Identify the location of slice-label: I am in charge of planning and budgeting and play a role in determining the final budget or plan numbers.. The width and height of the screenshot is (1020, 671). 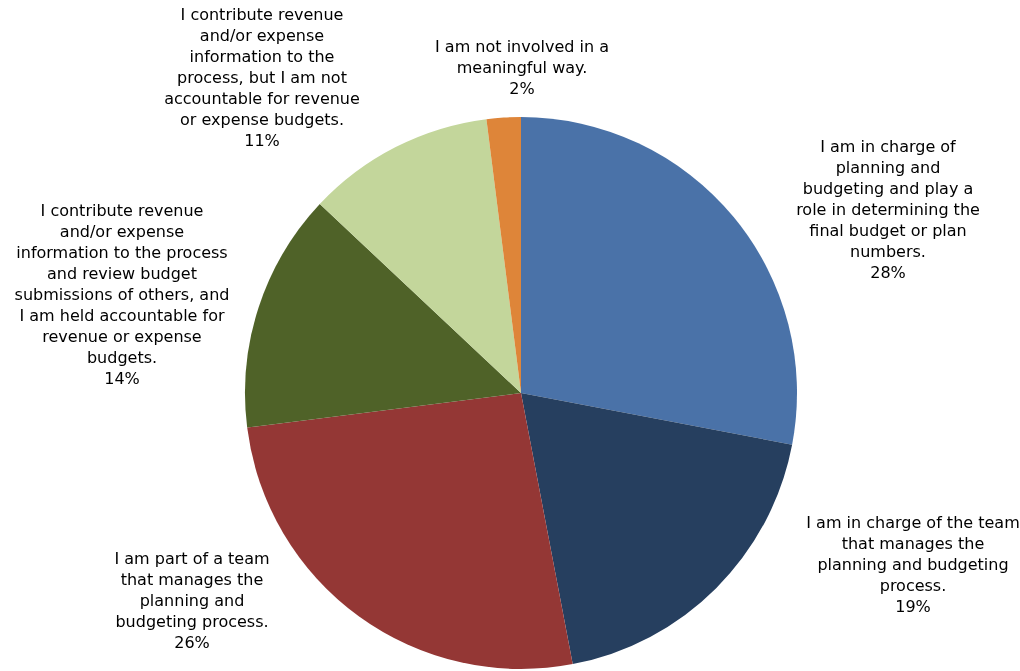
(888, 199).